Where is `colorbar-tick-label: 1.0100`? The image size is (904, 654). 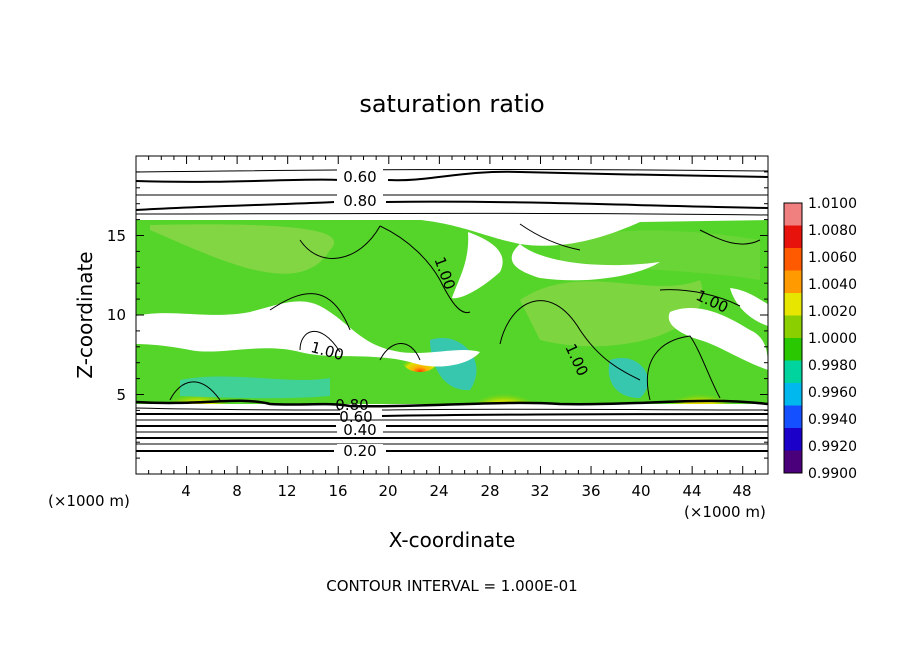 colorbar-tick-label: 1.0100 is located at coordinates (832, 204).